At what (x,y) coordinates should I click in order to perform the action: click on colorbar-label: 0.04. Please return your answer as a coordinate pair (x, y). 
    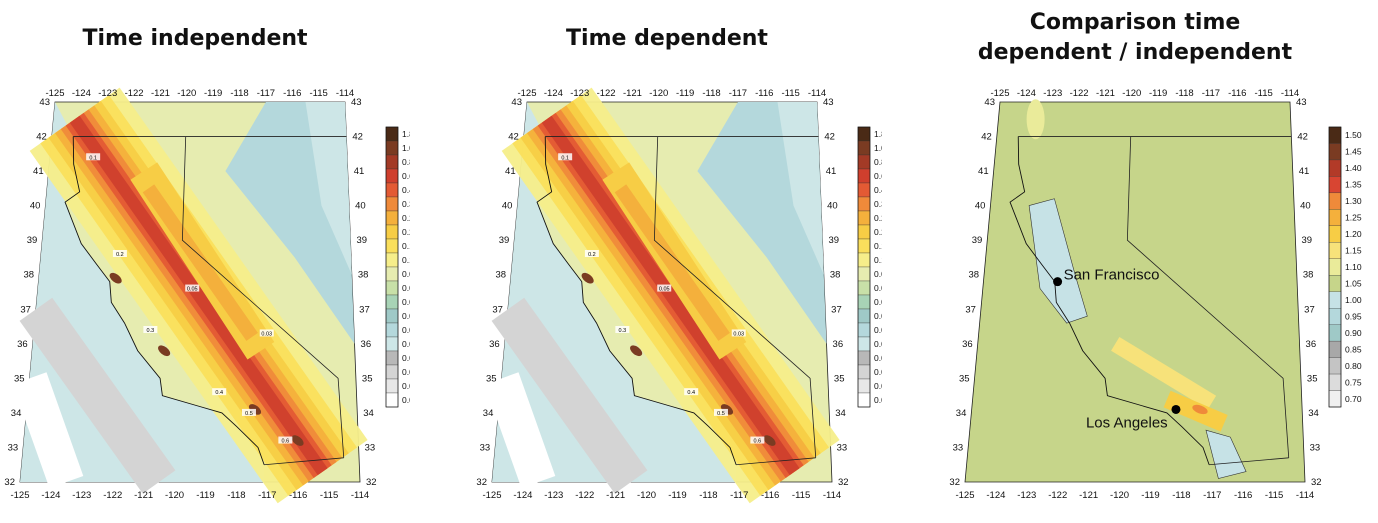
    Looking at the image, I should click on (406, 344).